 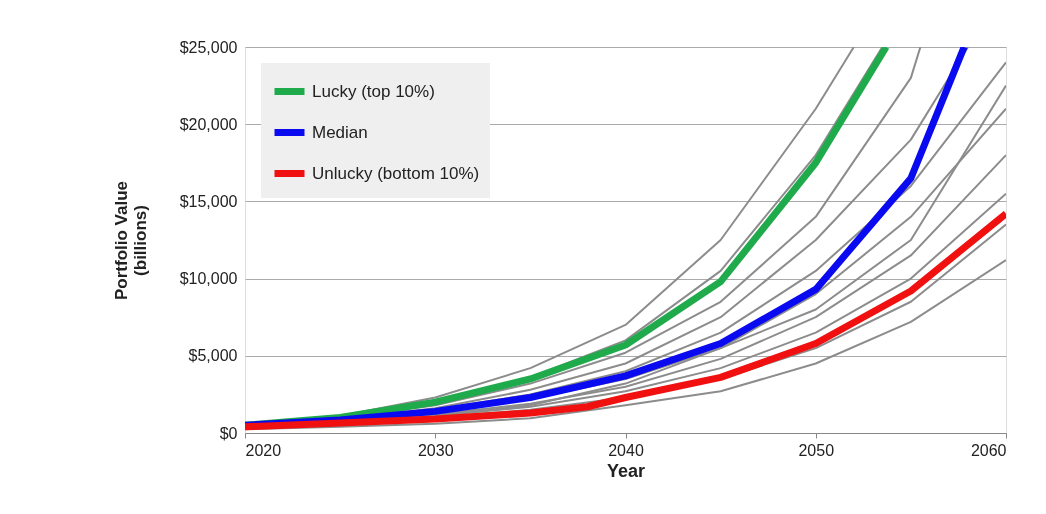 I want to click on y-tick-label: $15,000, so click(x=208, y=201).